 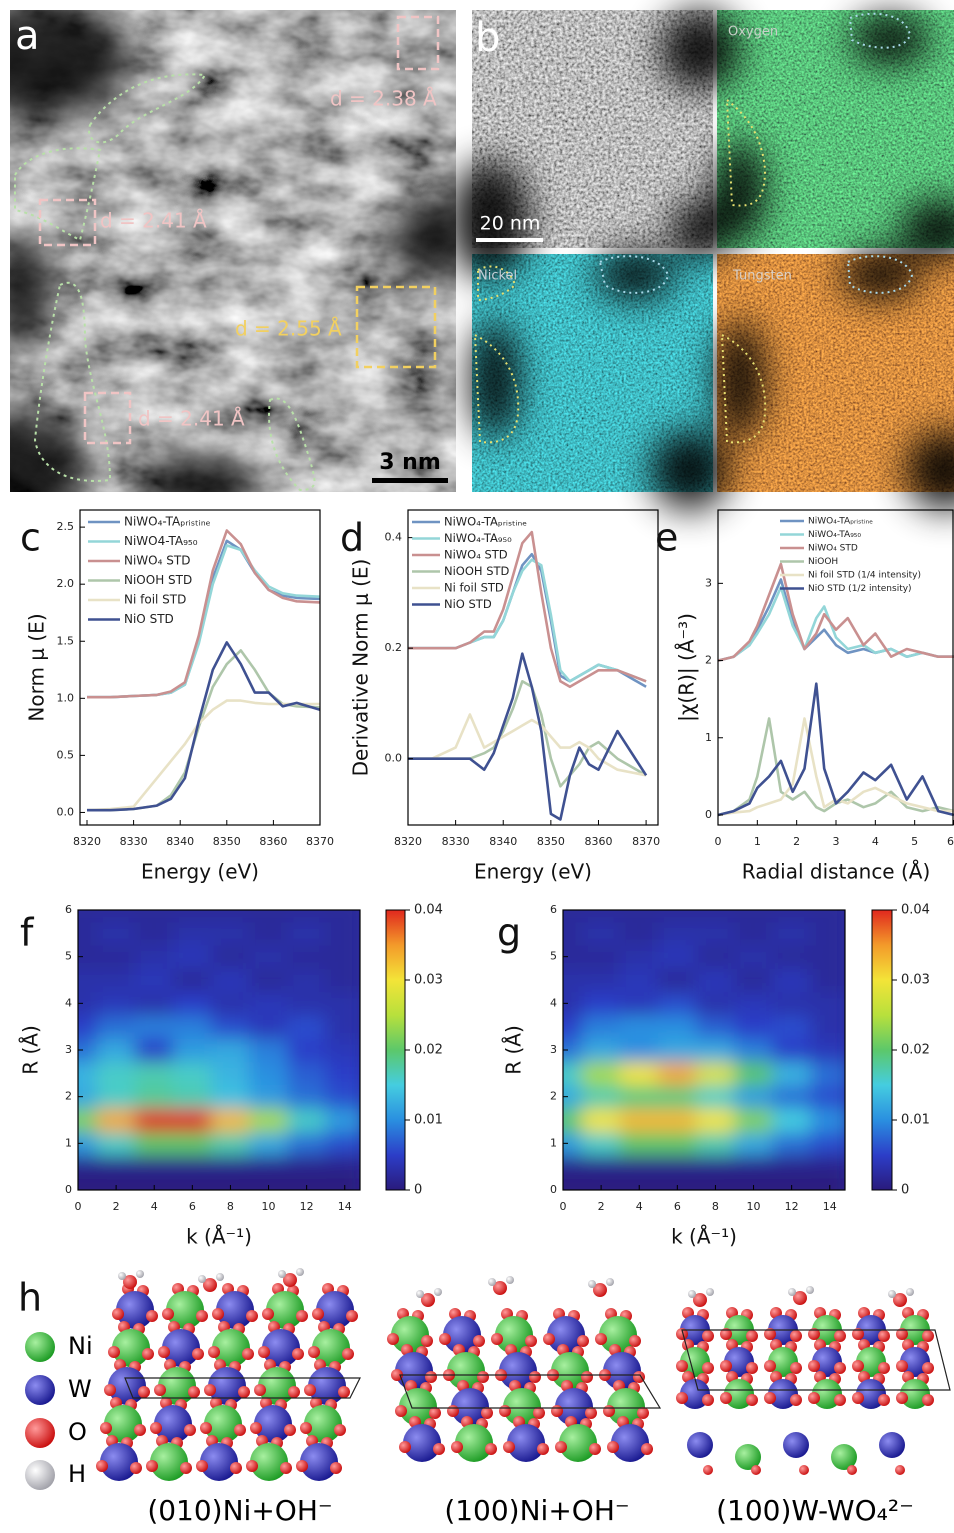 I want to click on y-tick-label: 1.0, so click(x=66, y=697).